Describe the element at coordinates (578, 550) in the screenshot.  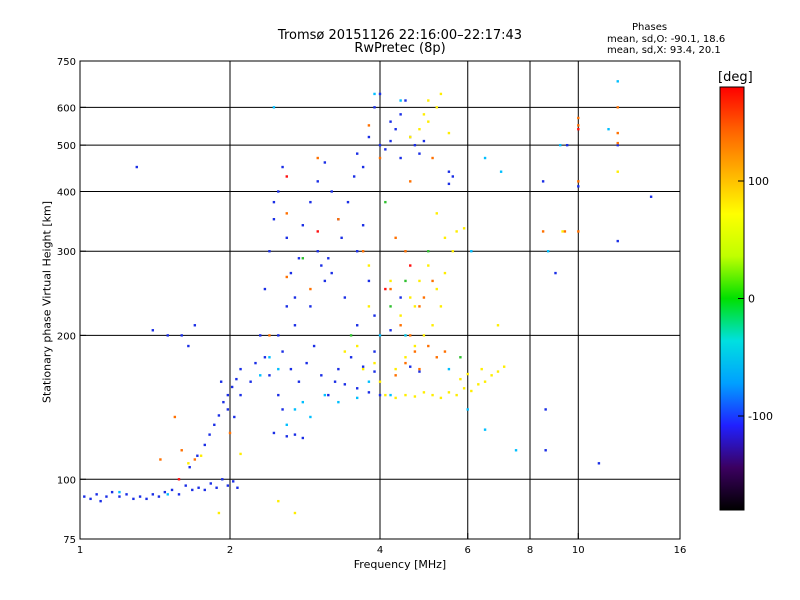
I see `x-tick-label: 10` at that location.